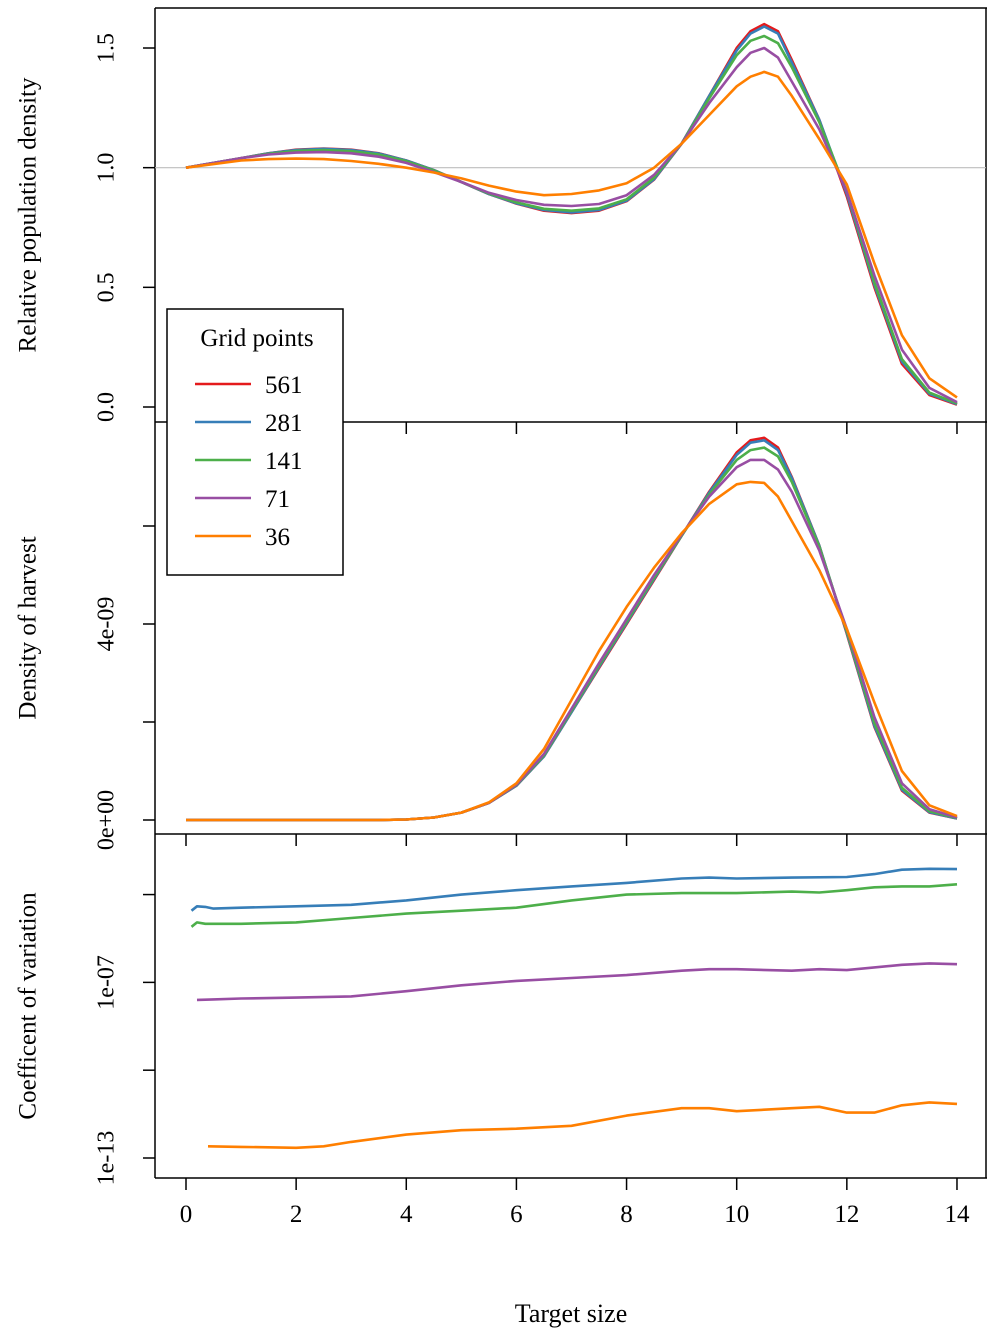 This screenshot has height=1334, width=987. Describe the element at coordinates (284, 423) in the screenshot. I see `legend-label-281: 281` at that location.